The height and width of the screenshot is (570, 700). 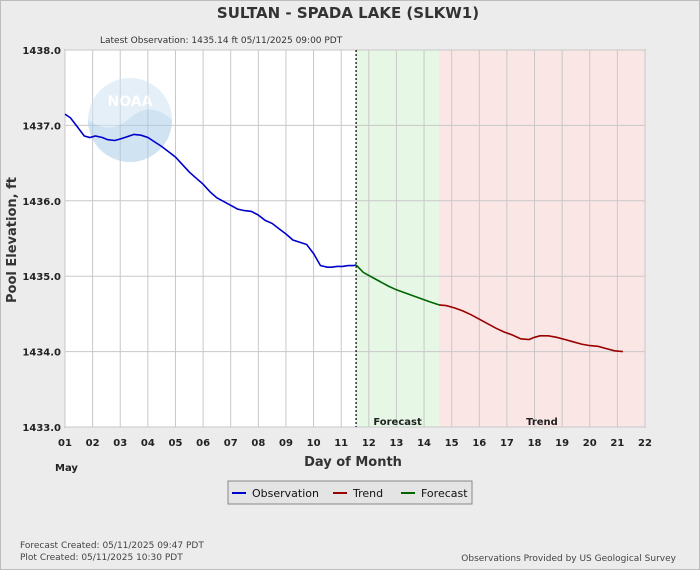 What do you see at coordinates (41, 353) in the screenshot?
I see `y-tick-label: 1434.0` at bounding box center [41, 353].